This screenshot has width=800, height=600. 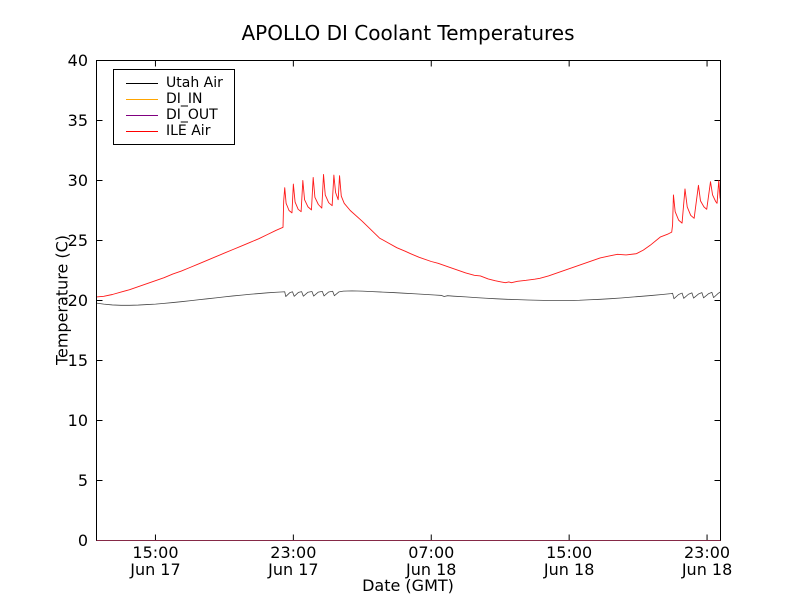 I want to click on y-tick-label: 10, so click(x=78, y=420).